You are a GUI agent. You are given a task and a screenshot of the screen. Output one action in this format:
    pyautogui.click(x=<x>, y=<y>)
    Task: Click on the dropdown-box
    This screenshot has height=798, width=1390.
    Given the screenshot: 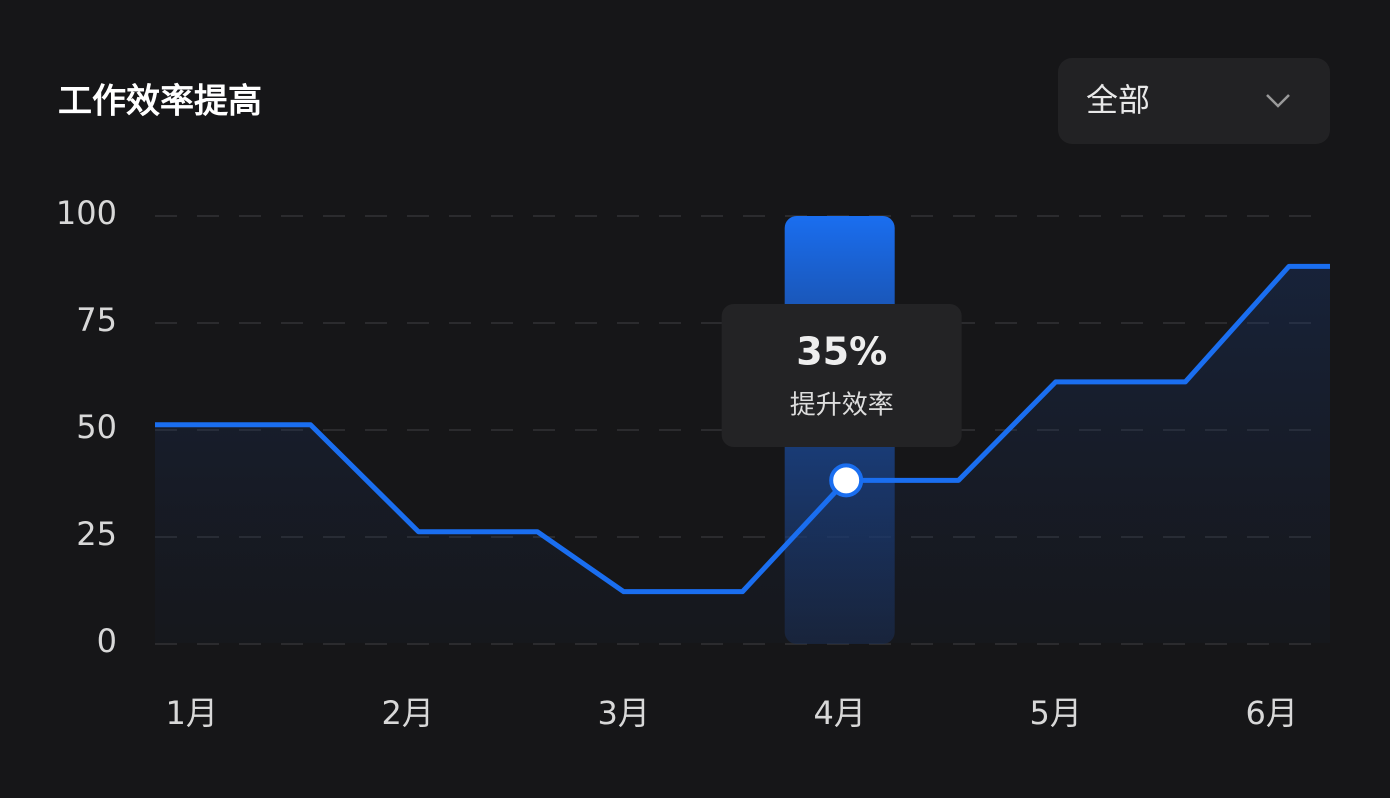 What is the action you would take?
    pyautogui.click(x=1194, y=101)
    